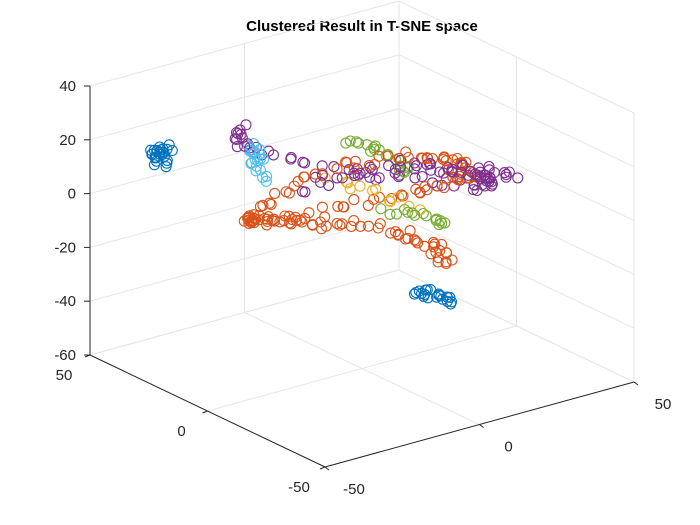 The width and height of the screenshot is (700, 525). What do you see at coordinates (181, 431) in the screenshot?
I see `y-tick-label: 0` at bounding box center [181, 431].